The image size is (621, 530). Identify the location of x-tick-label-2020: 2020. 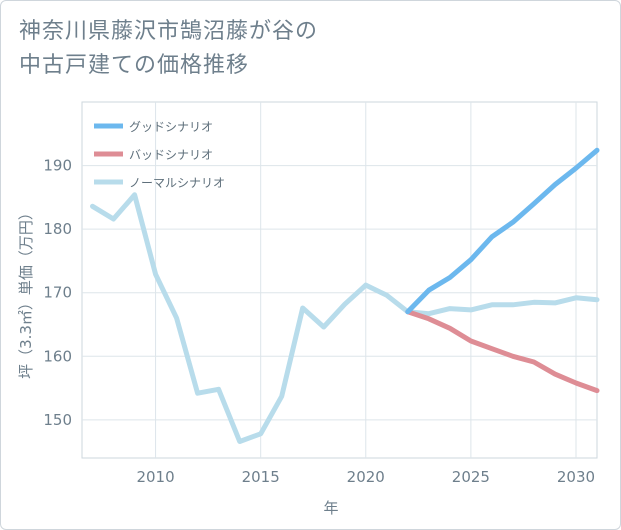
(366, 477).